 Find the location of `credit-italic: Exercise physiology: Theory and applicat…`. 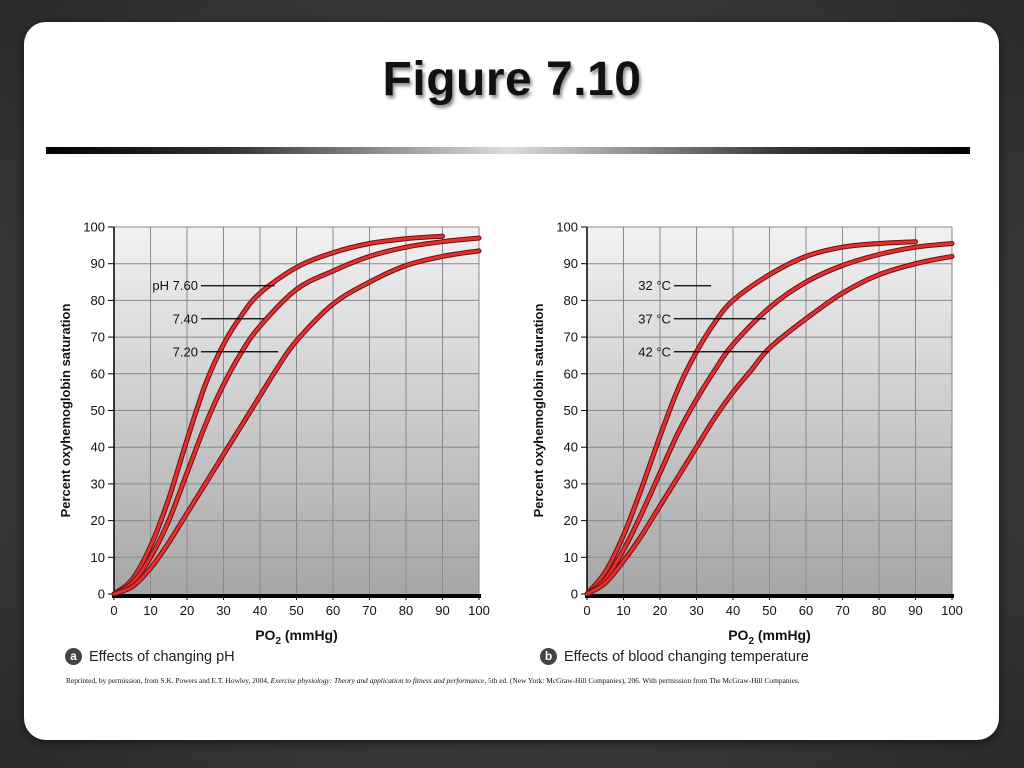

credit-italic: Exercise physiology: Theory and applicat… is located at coordinates (377, 680).